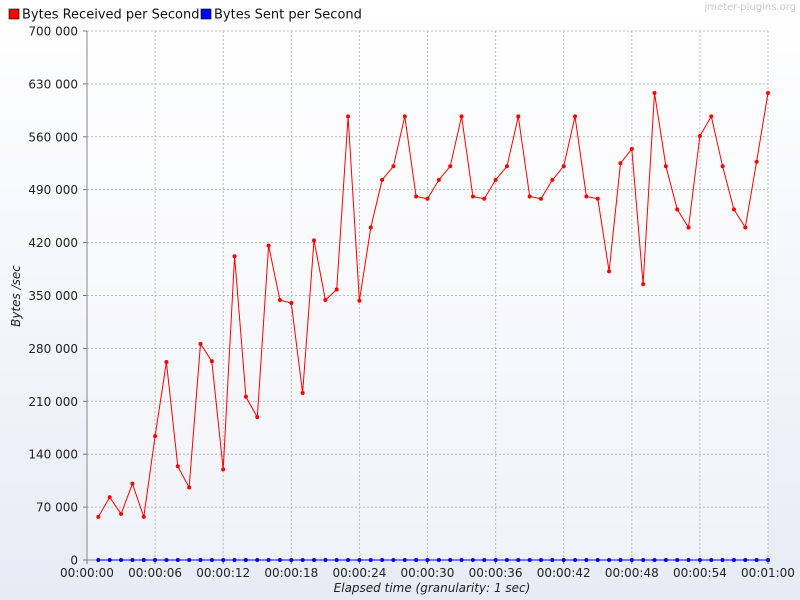 This screenshot has width=800, height=600. Describe the element at coordinates (768, 573) in the screenshot. I see `x-tick-label: 00:01:00` at that location.